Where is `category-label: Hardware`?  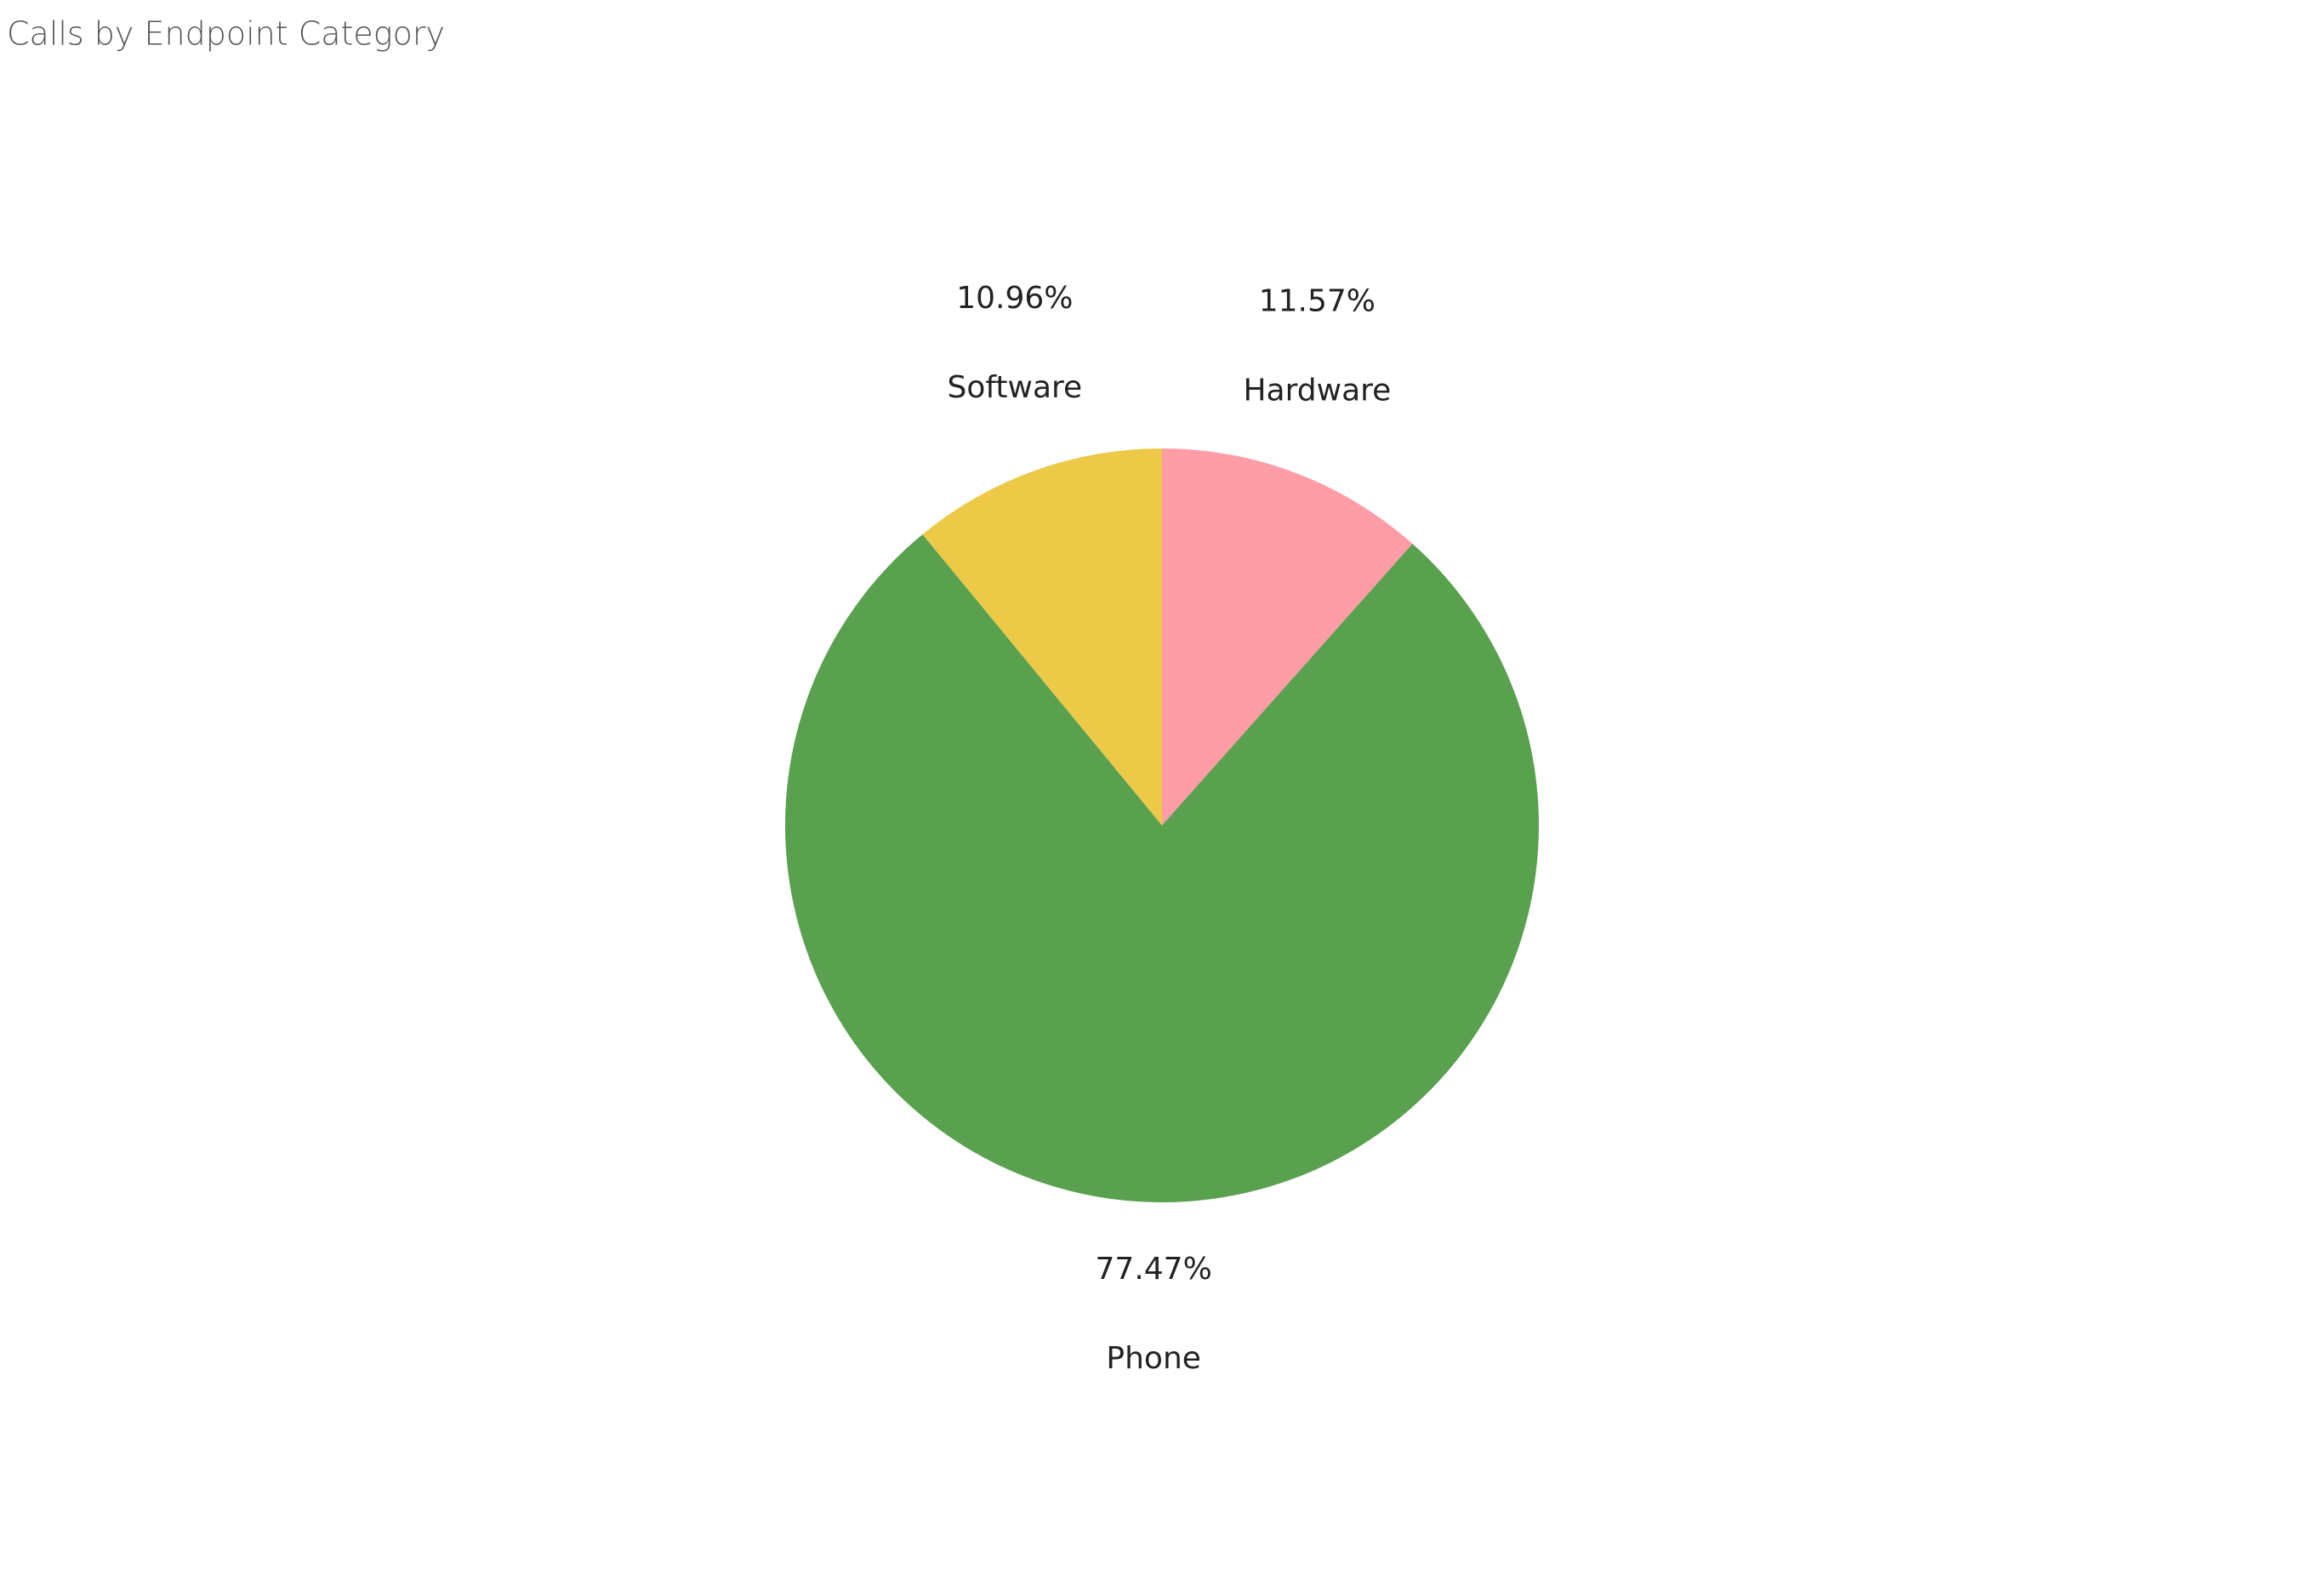
category-label: Hardware is located at coordinates (1317, 391).